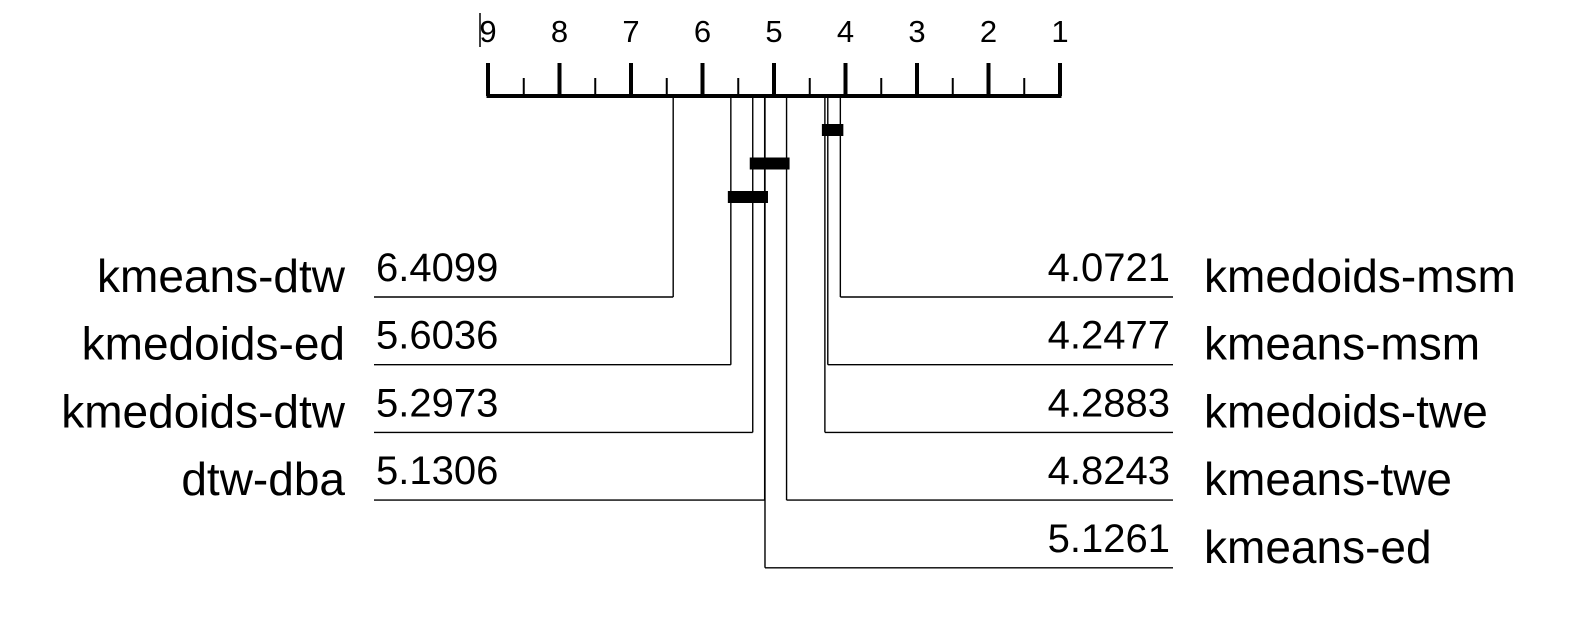 This screenshot has height=623, width=1585. I want to click on axis-tick-label: 7, so click(630, 31).